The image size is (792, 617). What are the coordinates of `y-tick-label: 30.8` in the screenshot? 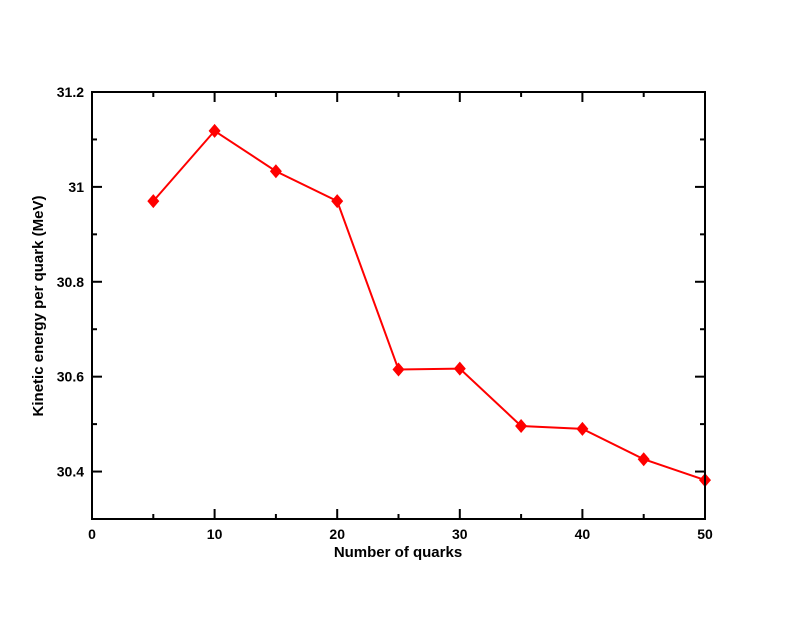 It's located at (70, 282).